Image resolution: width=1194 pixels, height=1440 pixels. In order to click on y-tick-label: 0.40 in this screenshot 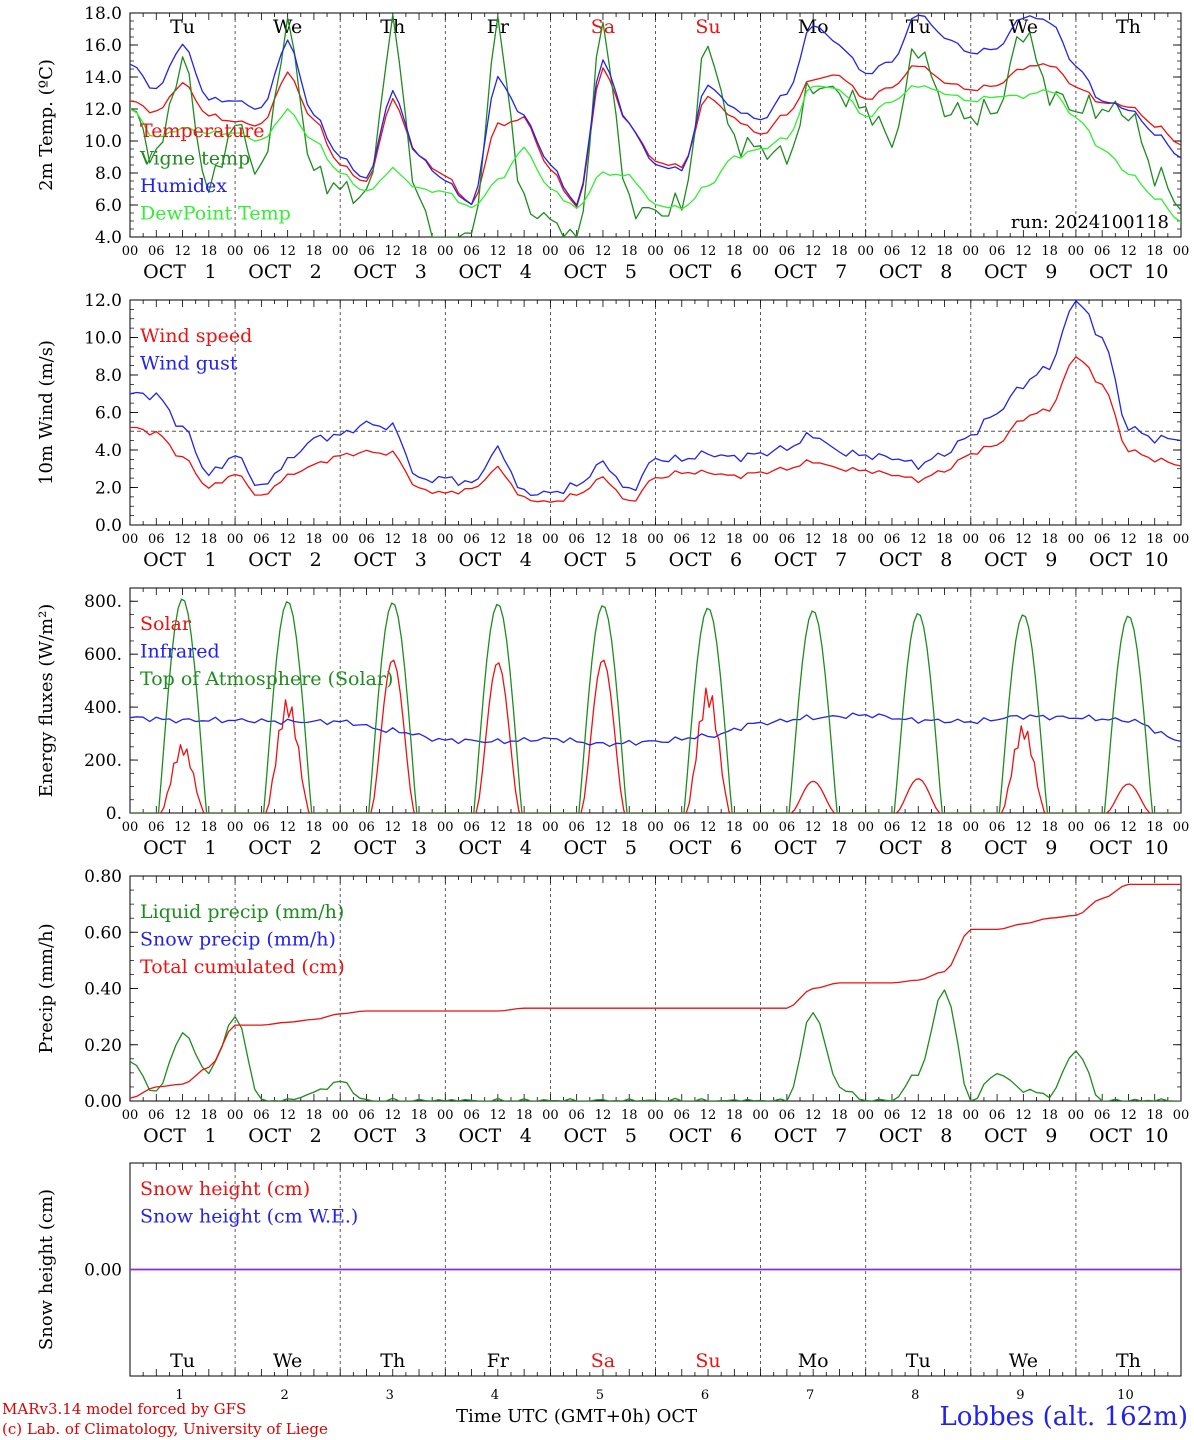, I will do `click(103, 990)`.